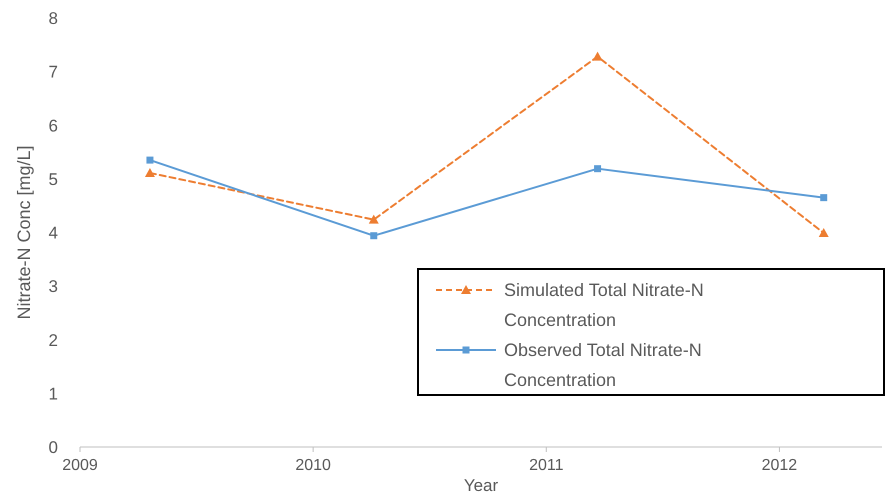 The image size is (885, 494). What do you see at coordinates (53, 126) in the screenshot?
I see `y-tick-label: 6` at bounding box center [53, 126].